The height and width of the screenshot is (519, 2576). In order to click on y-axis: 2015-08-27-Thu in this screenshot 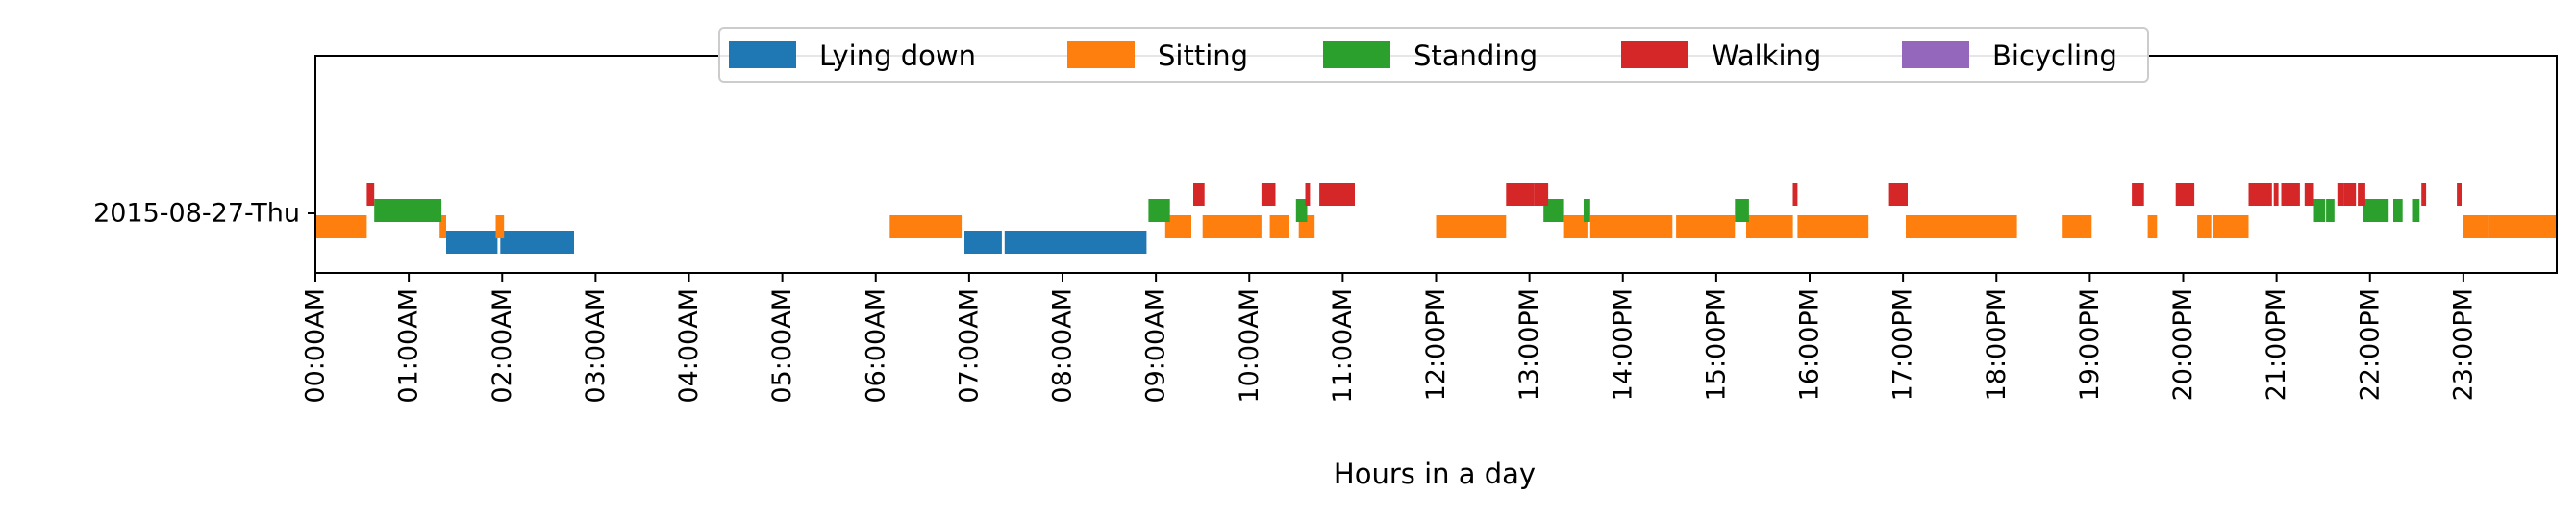, I will do `click(204, 214)`.